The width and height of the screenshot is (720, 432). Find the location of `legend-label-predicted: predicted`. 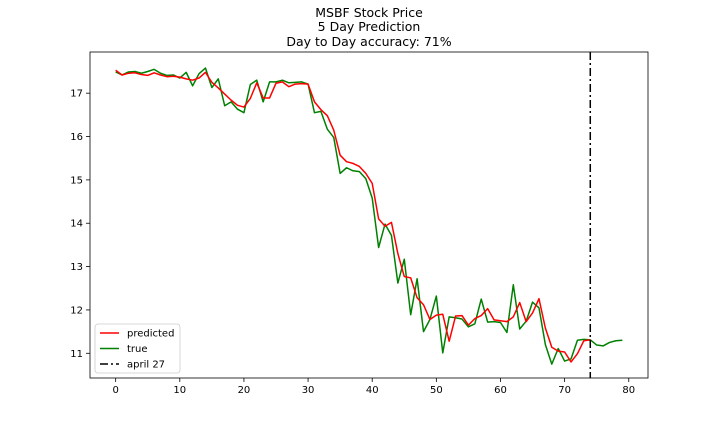

legend-label-predicted: predicted is located at coordinates (150, 334).